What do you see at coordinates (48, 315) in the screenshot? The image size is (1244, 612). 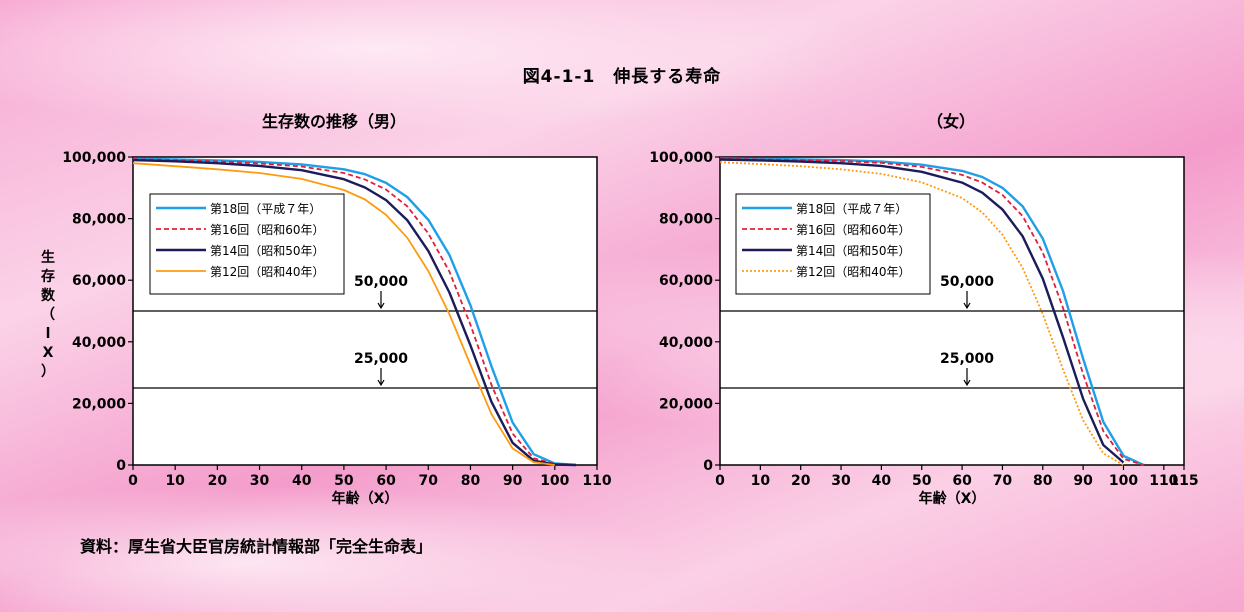 I see `y-axis-label-char: （` at bounding box center [48, 315].